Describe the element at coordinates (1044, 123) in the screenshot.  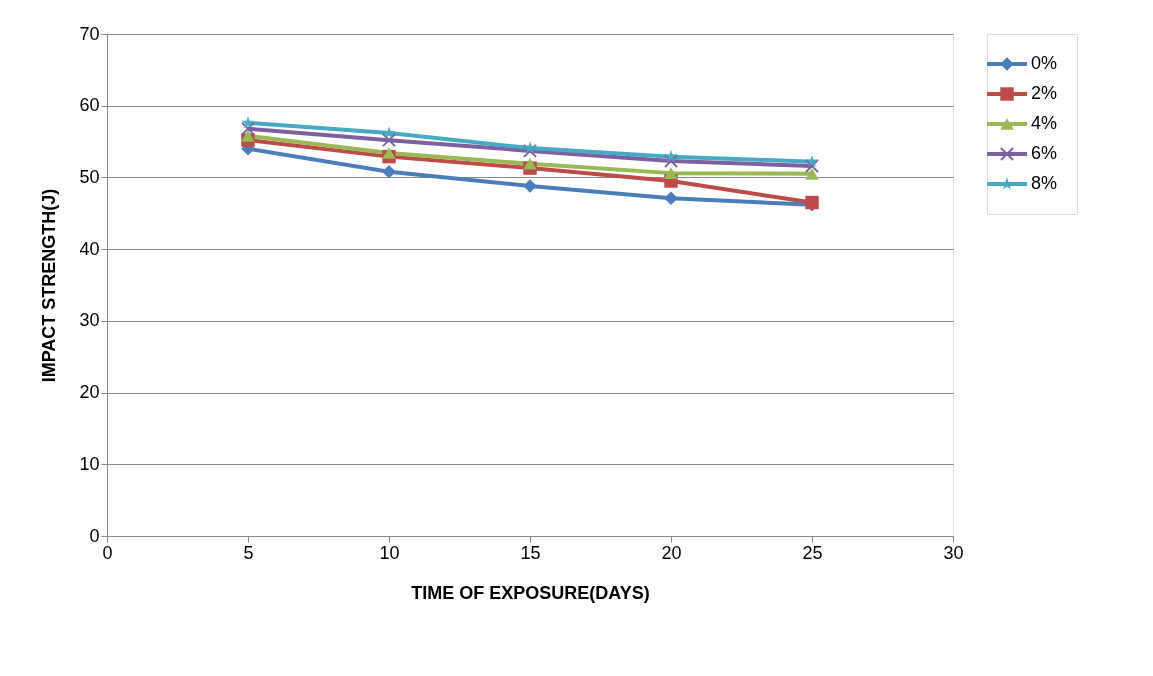
I see `legend-label: 4%` at that location.